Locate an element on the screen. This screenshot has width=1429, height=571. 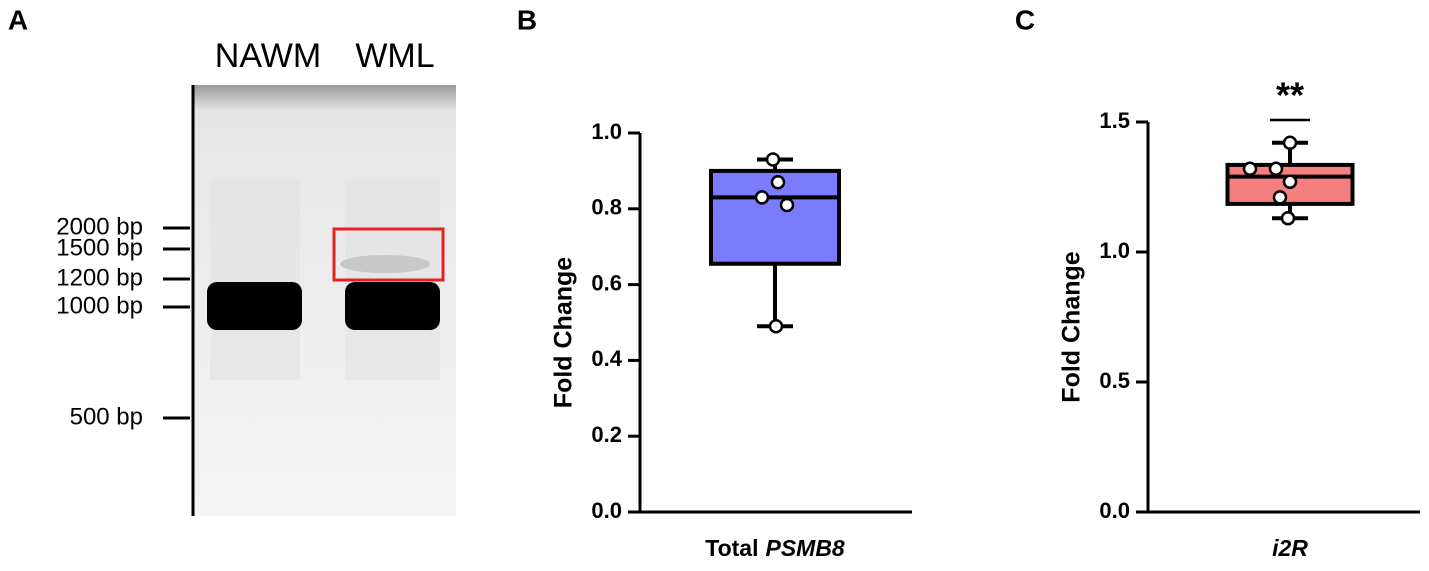
lane-label: NAWM is located at coordinates (268, 56).